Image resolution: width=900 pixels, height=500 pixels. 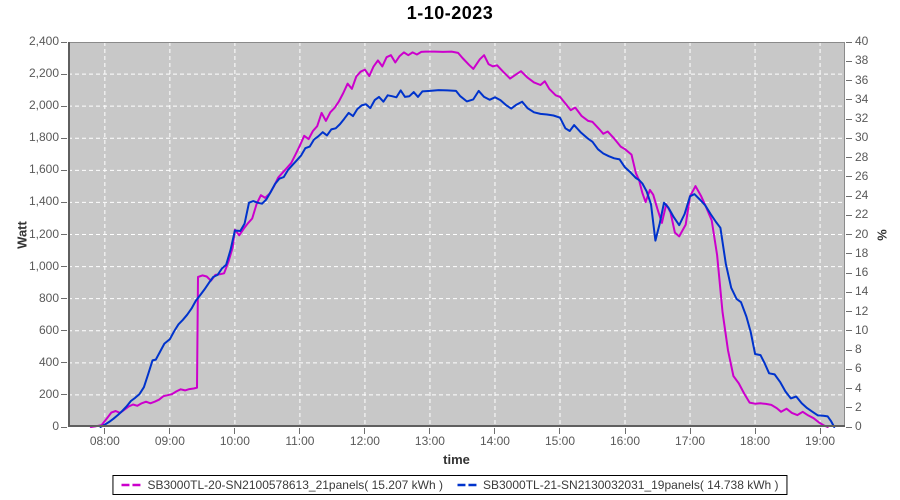 What do you see at coordinates (43, 41) in the screenshot?
I see `y-left-tick-label: 2,400` at bounding box center [43, 41].